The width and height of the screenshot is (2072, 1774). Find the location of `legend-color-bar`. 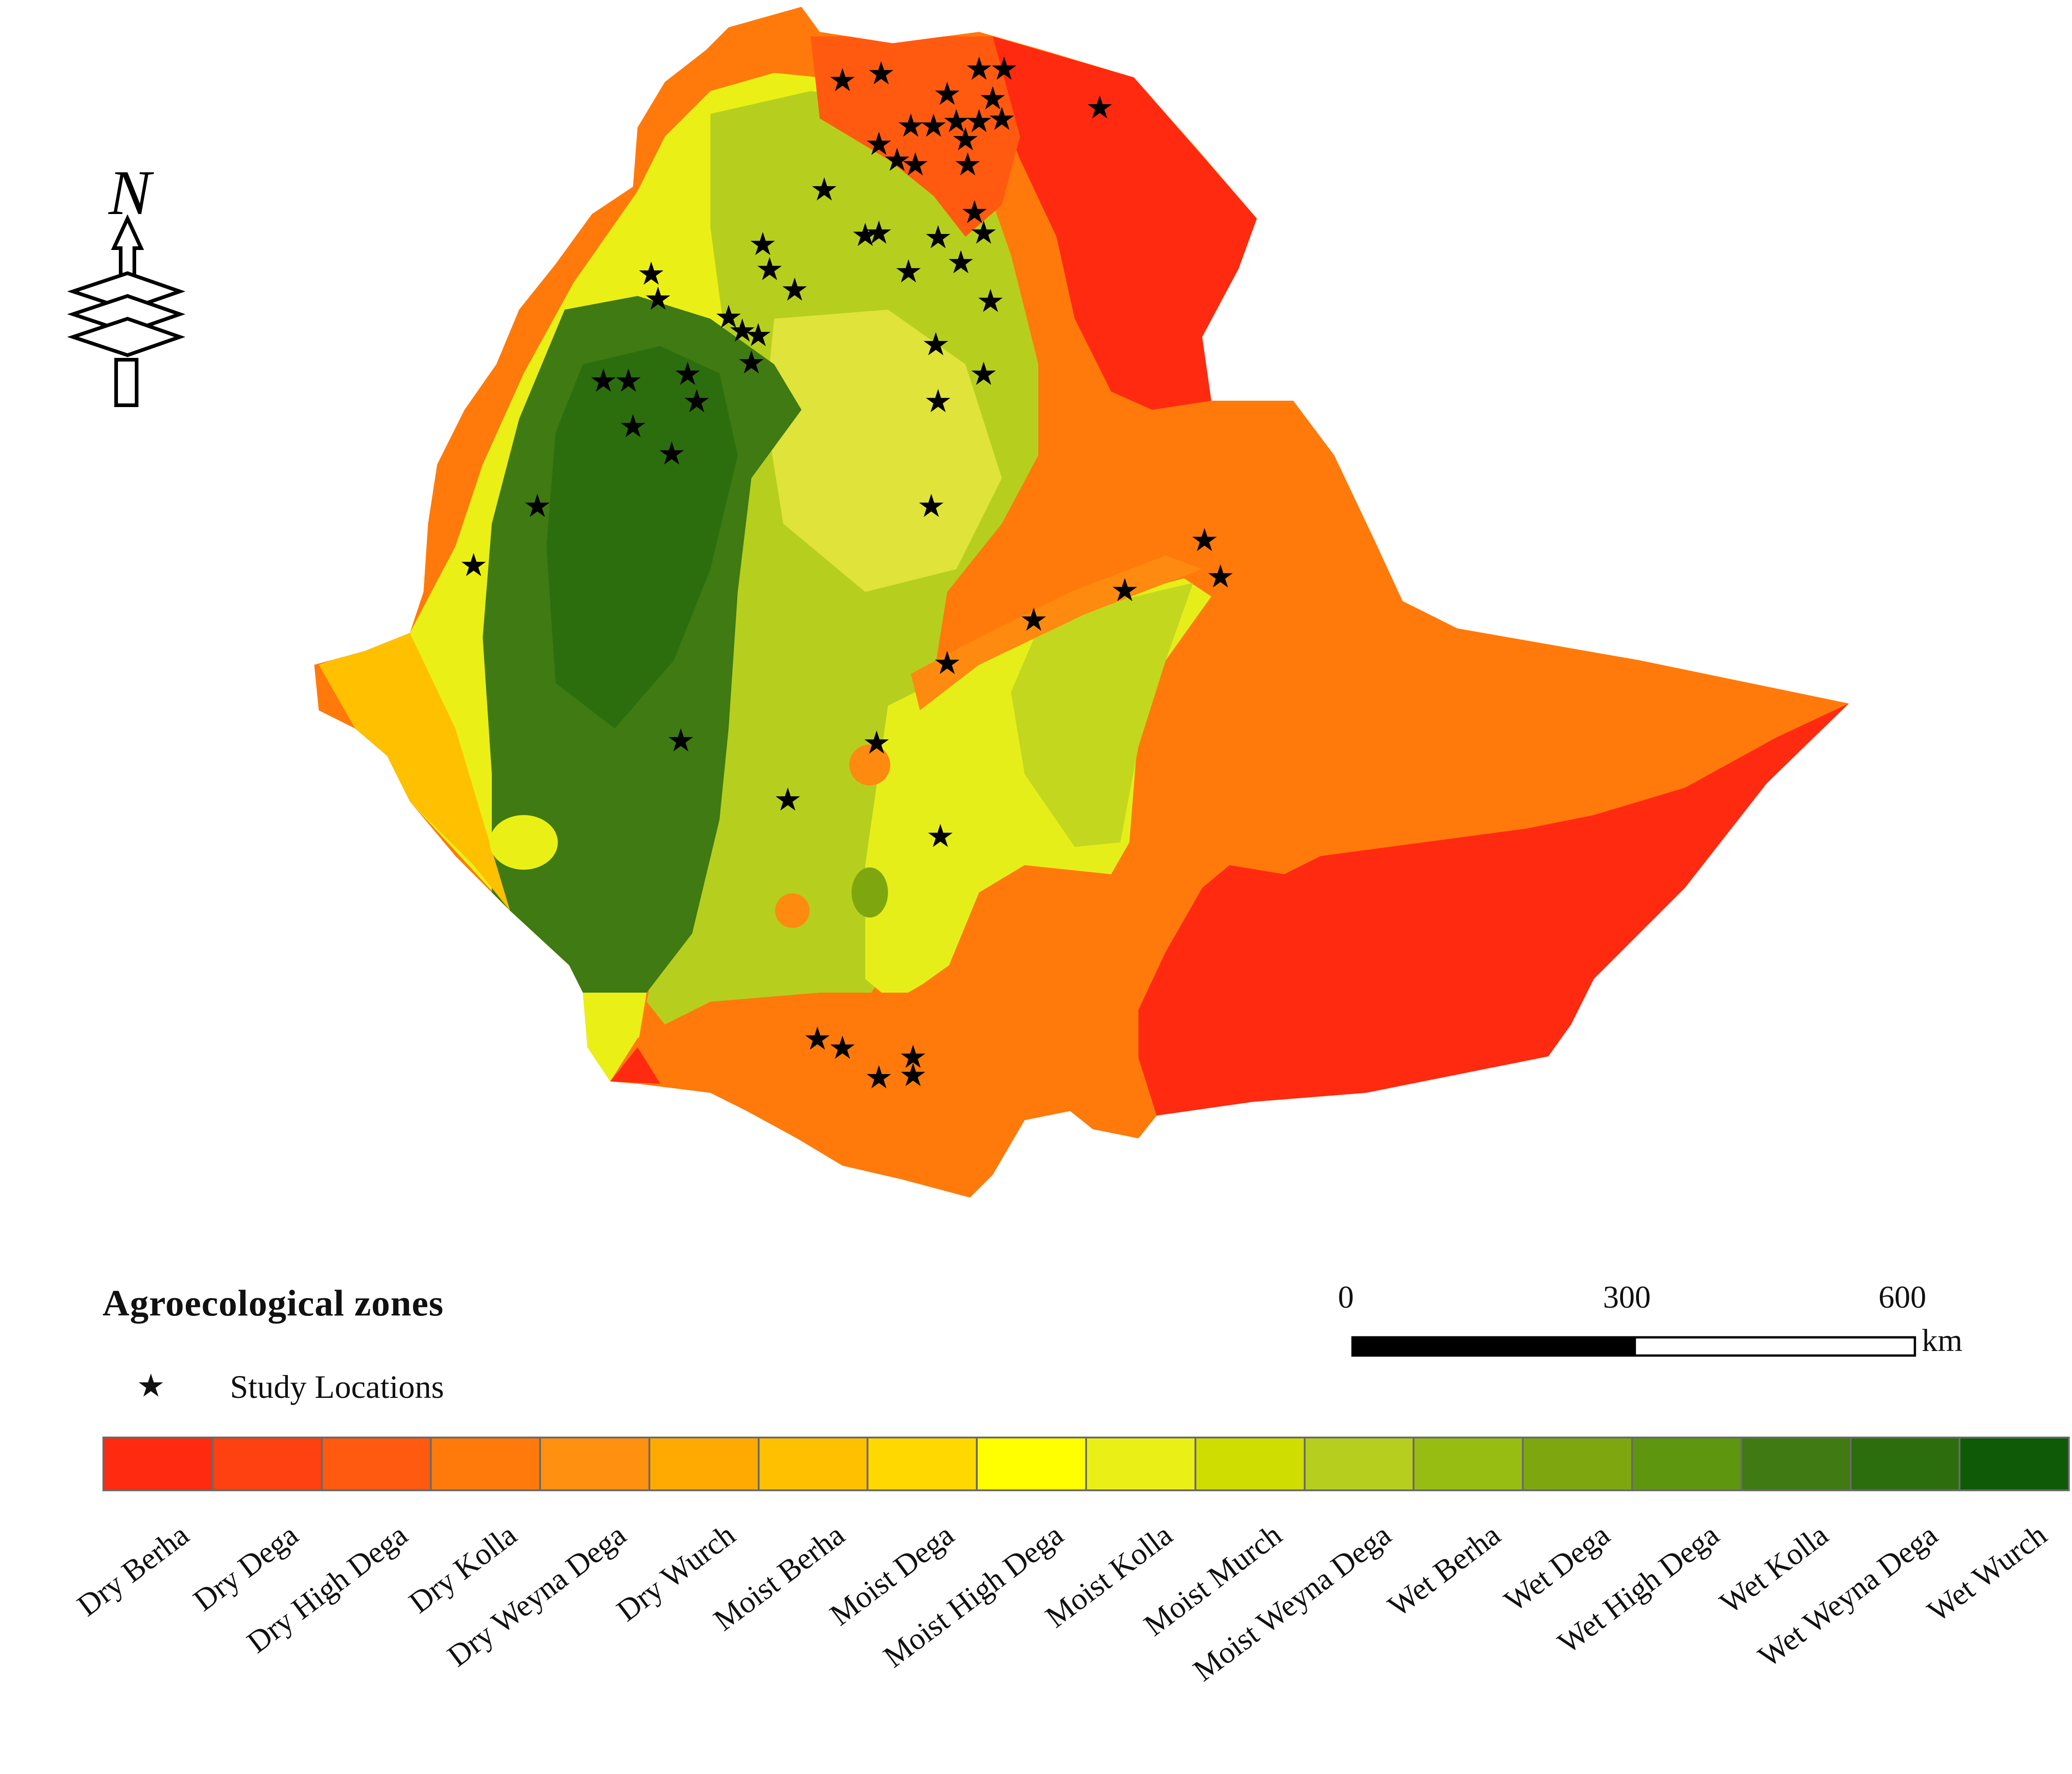

legend-color-bar is located at coordinates (1086, 1464).